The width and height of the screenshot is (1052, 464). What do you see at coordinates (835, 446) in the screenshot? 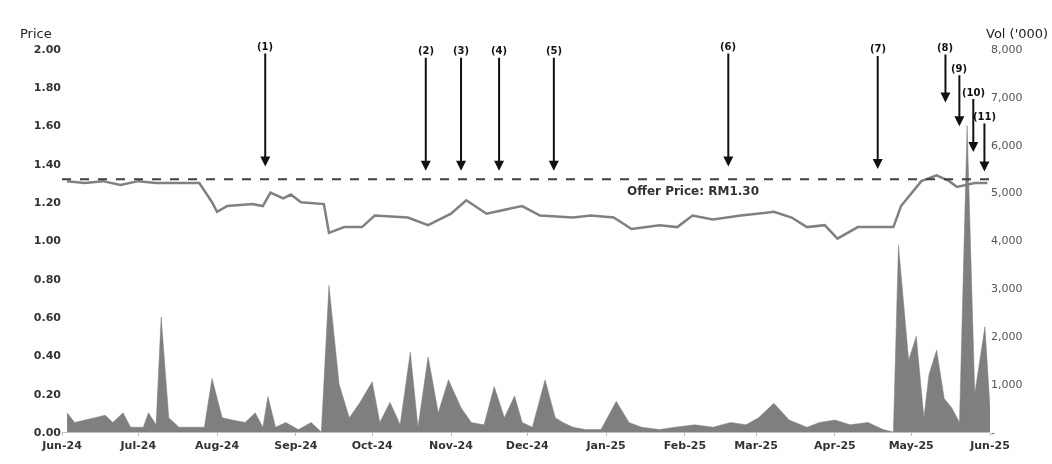
I see `x-tick-label: Apr-25` at bounding box center [835, 446].